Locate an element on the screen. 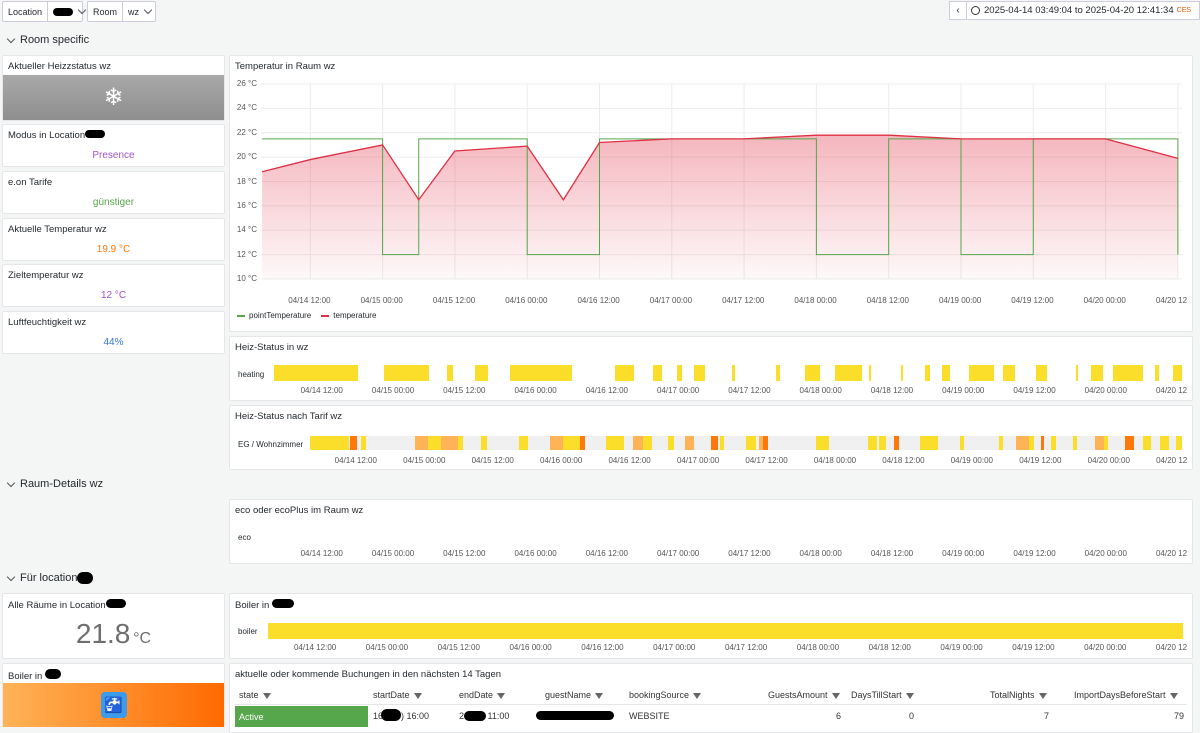 The image size is (1200, 733). feuchtigkeit-value: 44% is located at coordinates (113, 342).